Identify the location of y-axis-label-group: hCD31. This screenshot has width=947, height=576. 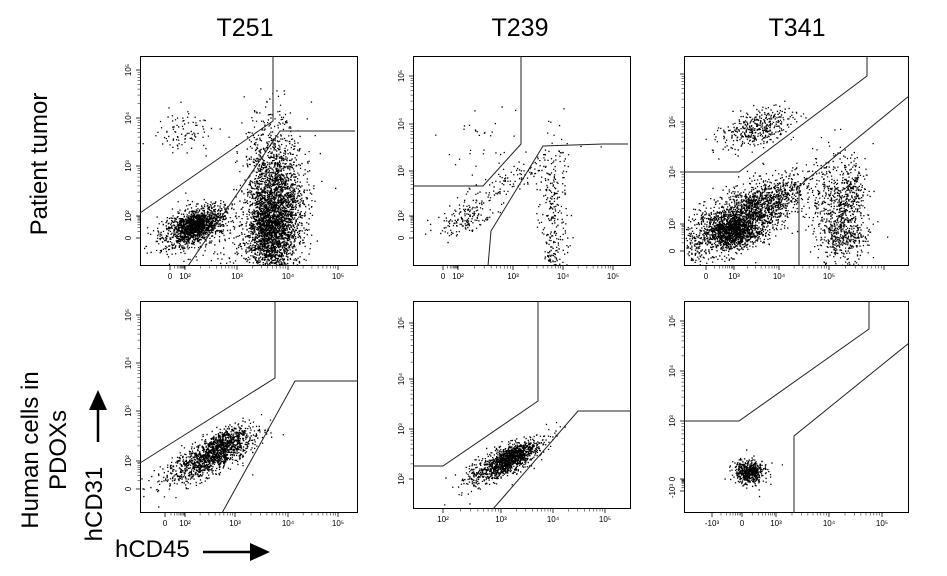
(92, 465).